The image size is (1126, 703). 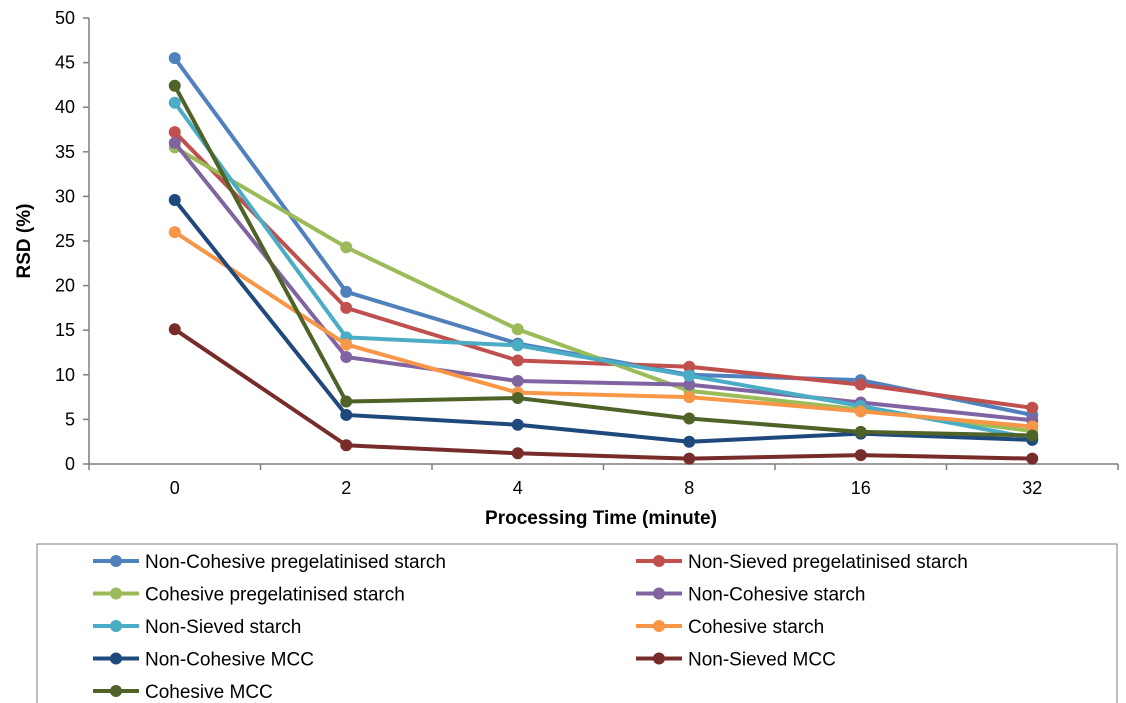 What do you see at coordinates (776, 595) in the screenshot?
I see `legend-label: Non-Cohesive starch` at bounding box center [776, 595].